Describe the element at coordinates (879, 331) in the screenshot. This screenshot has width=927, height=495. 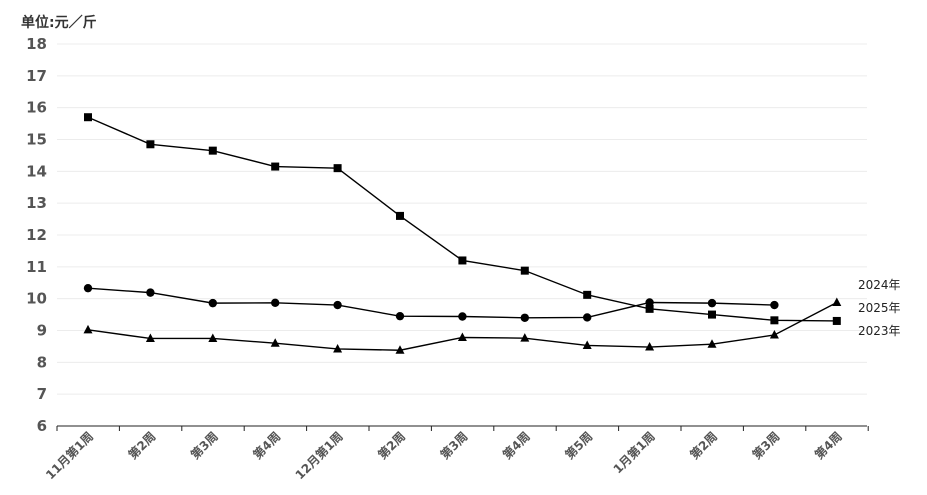
I see `series-label: 2023年` at that location.